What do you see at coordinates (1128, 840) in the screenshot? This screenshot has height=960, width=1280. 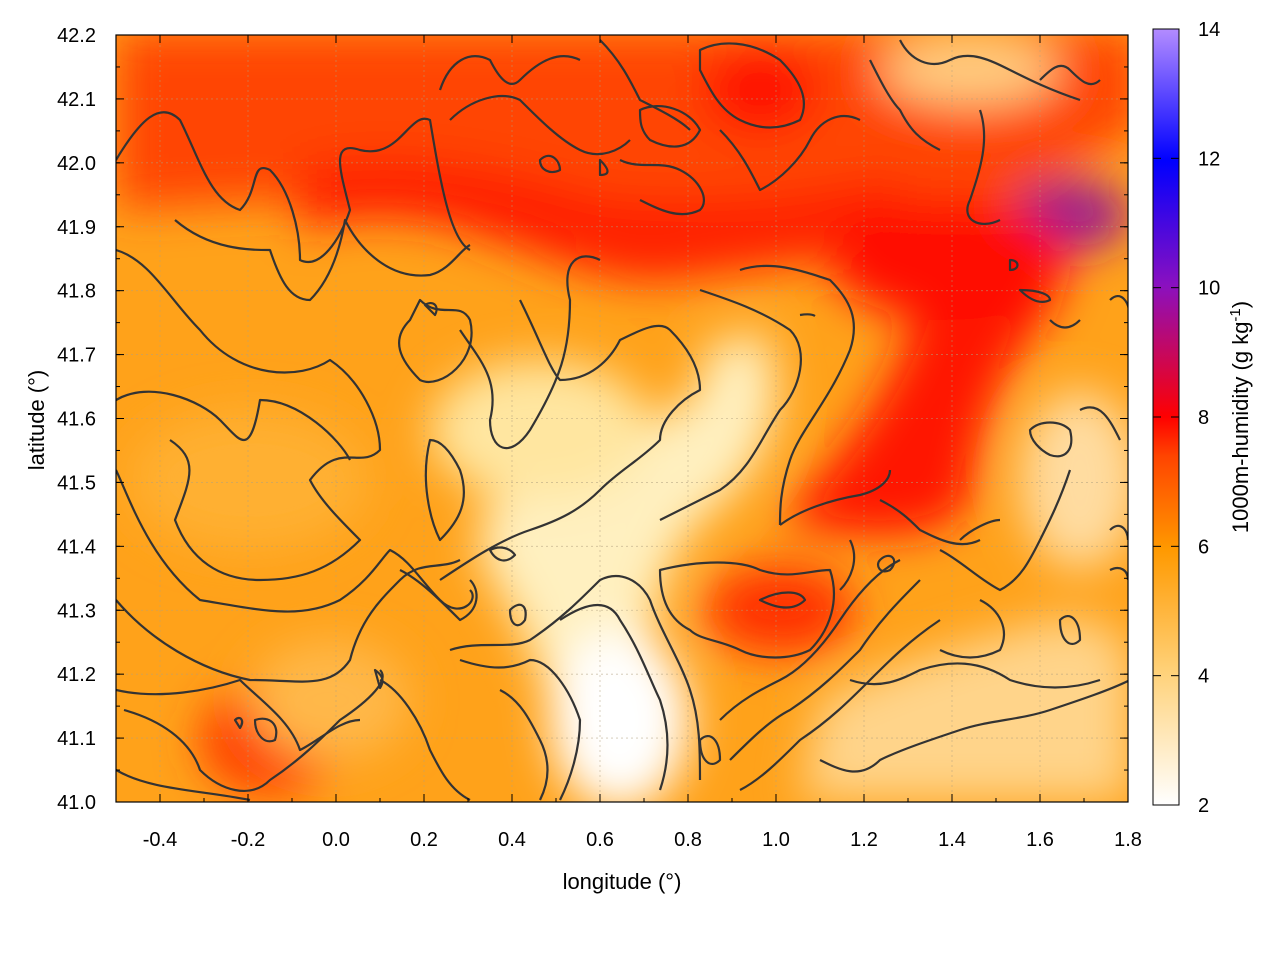 I see `x-tick-label: 1.8` at bounding box center [1128, 840].